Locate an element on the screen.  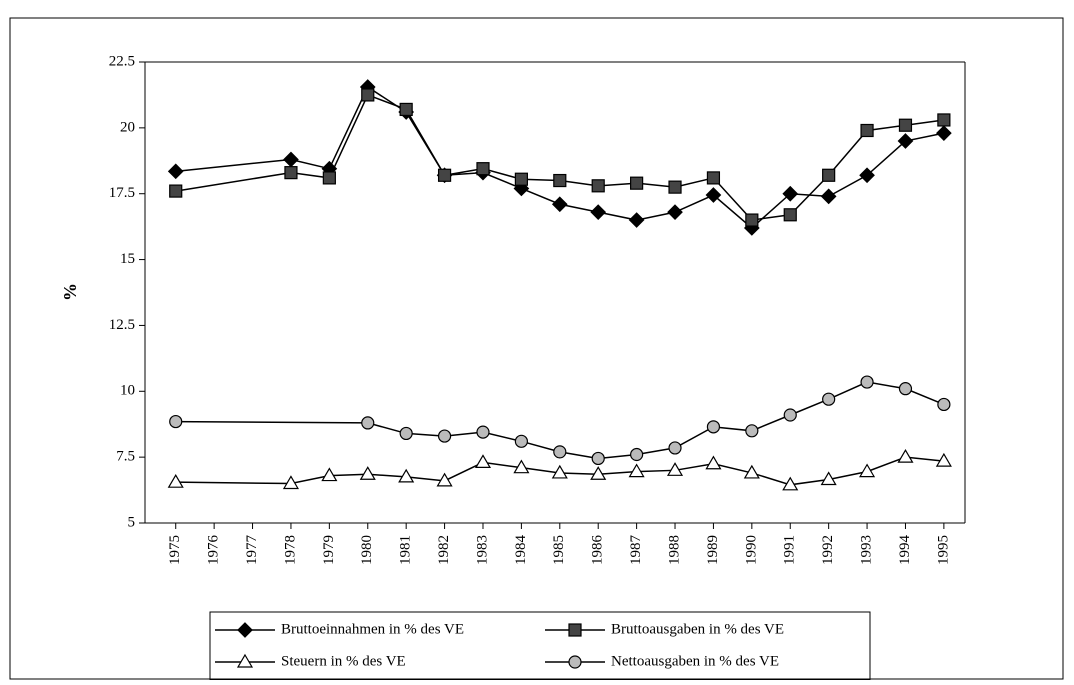
x-tick-label: 1989 is located at coordinates (713, 550).